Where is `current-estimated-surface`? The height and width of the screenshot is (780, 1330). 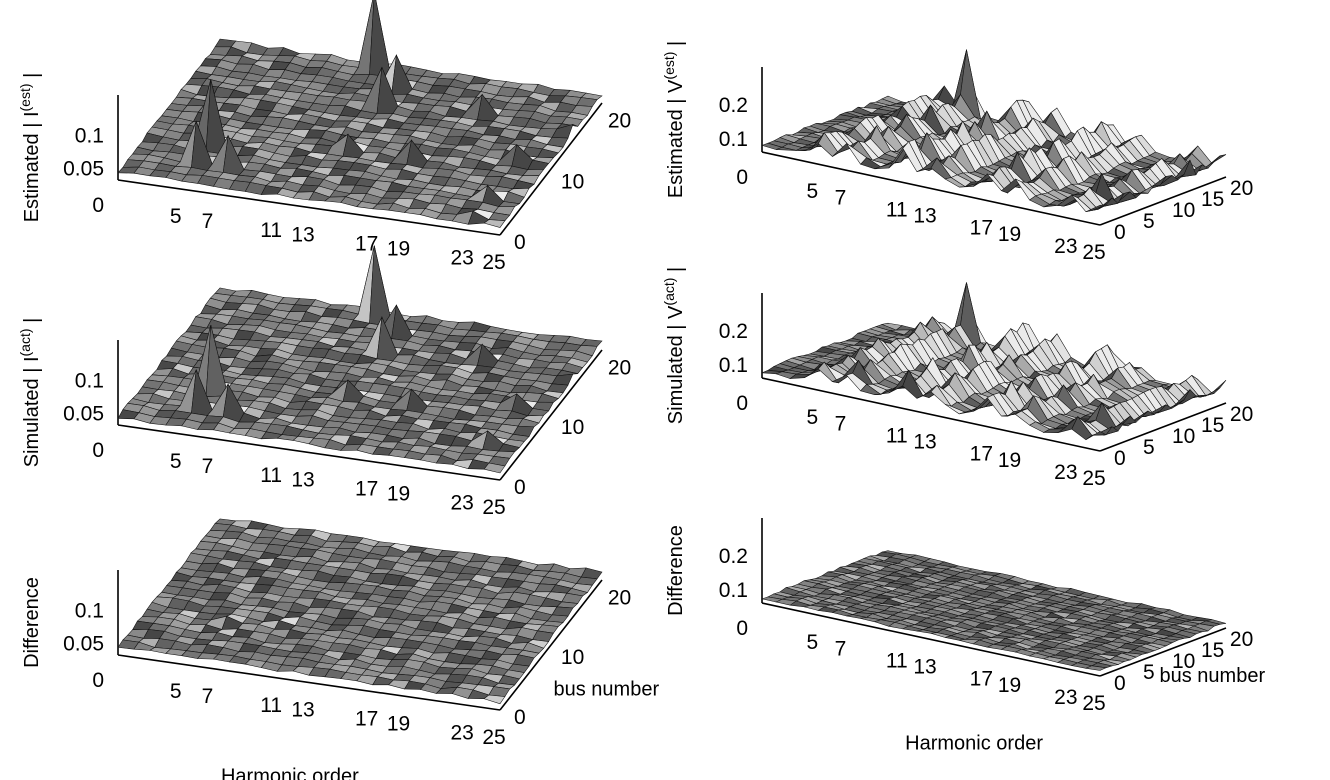
current-estimated-surface is located at coordinates (360, 114).